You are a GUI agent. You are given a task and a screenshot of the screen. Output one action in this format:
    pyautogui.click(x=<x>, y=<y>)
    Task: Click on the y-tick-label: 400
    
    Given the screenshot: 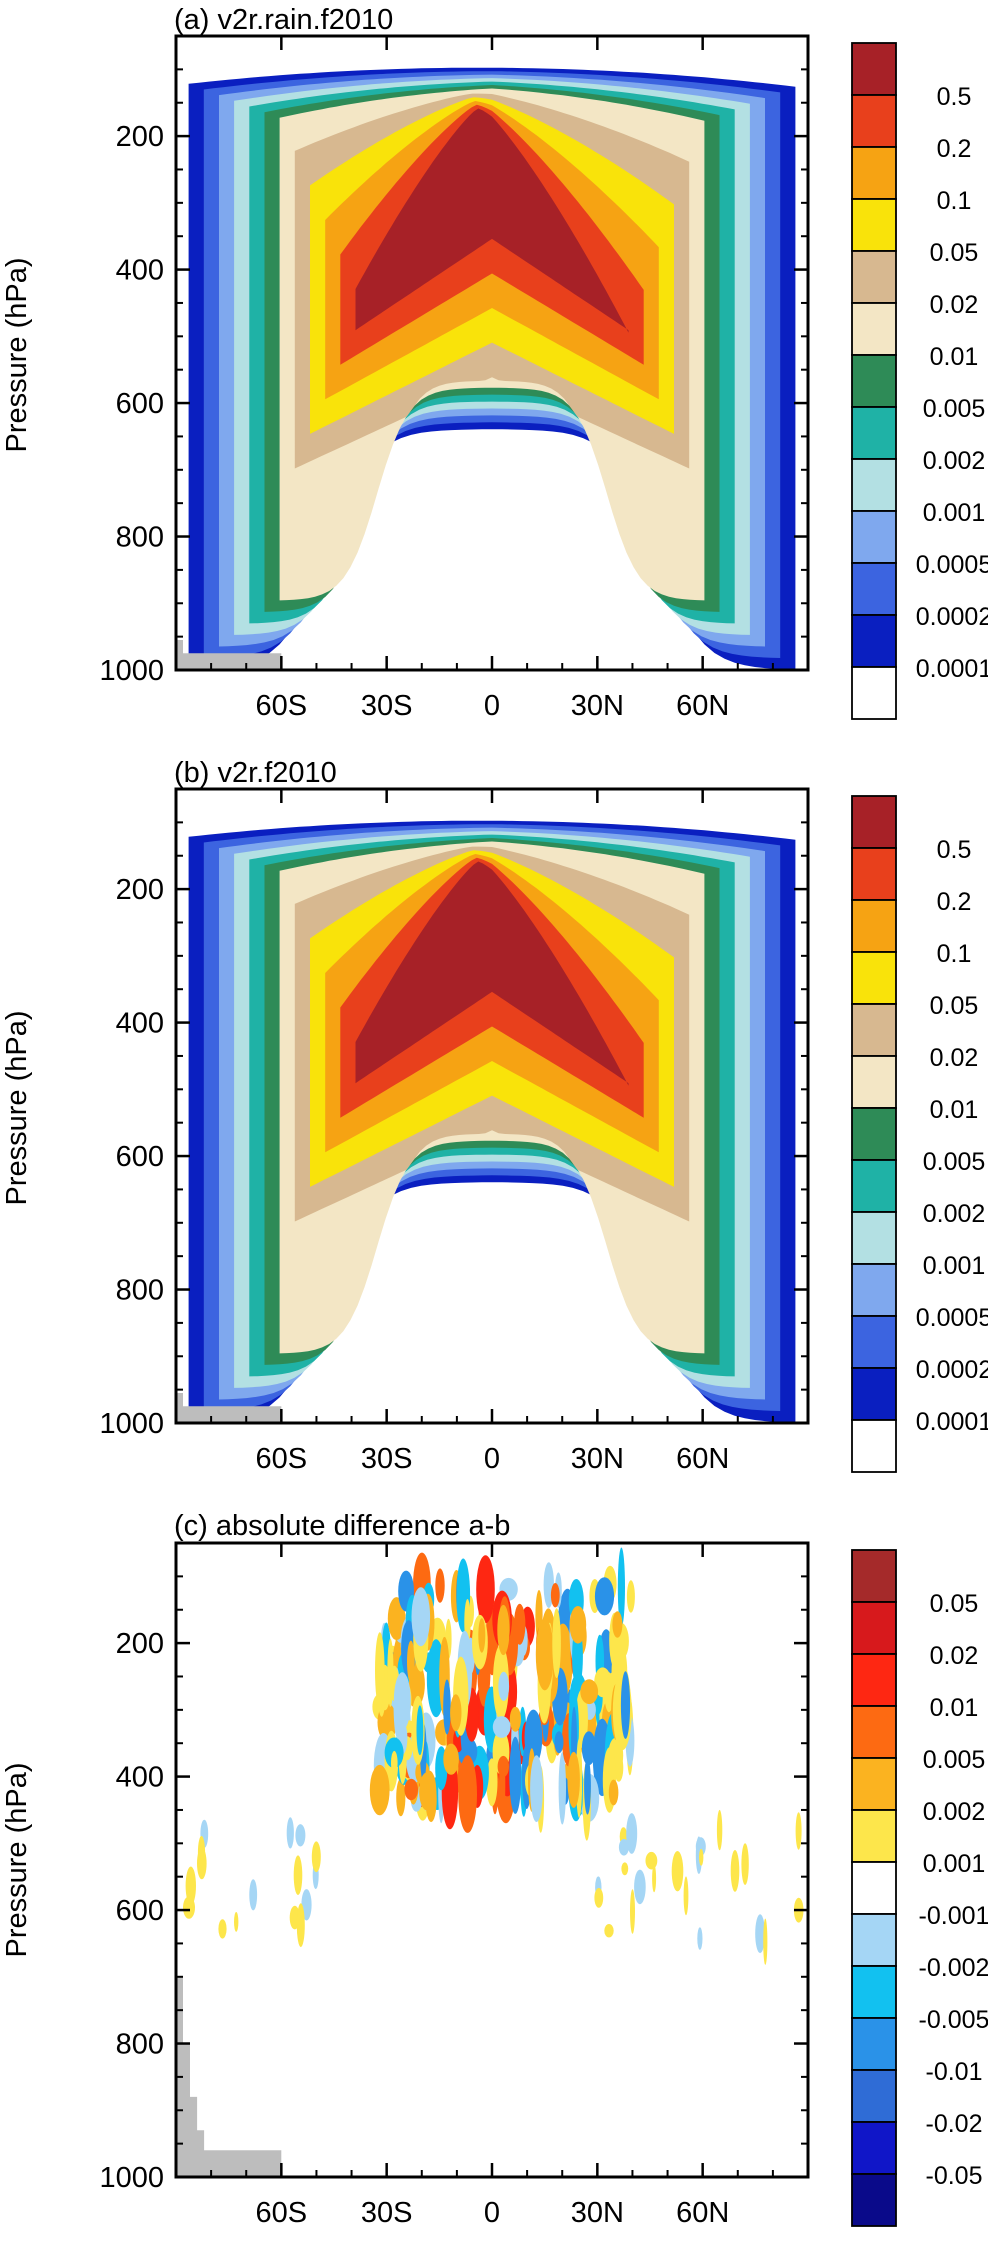 What is the action you would take?
    pyautogui.click(x=140, y=271)
    